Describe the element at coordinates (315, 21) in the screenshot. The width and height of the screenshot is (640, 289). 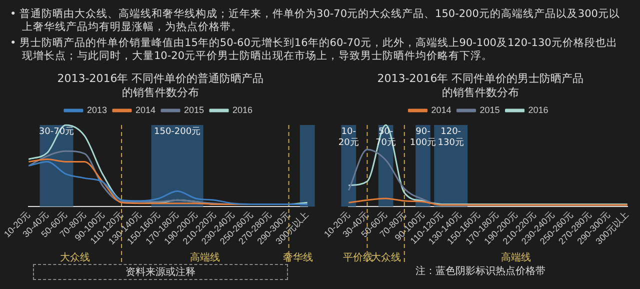
I see `text: • 普通防晒由大众线、高端线和奢华线构成；近年来，件单价为30-70元的大众线产品、150-200元的高端线产品以及300元以上奢华线产品均有明显涨幅，为热点价格带。` at that location.